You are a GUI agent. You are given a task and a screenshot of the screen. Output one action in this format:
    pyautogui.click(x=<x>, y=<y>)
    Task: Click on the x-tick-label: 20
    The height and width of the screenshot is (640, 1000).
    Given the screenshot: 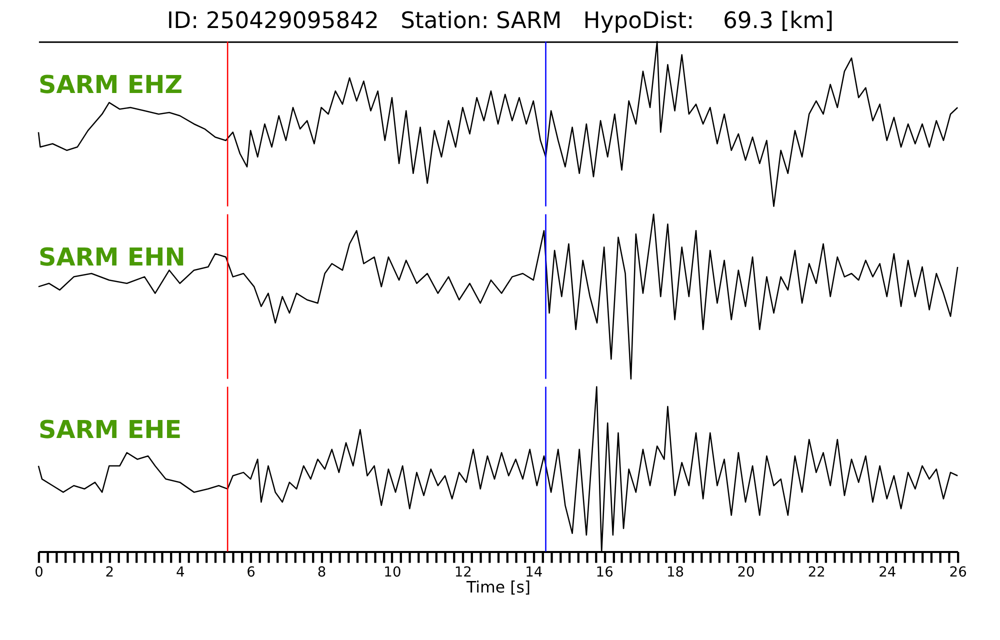 What is the action you would take?
    pyautogui.click(x=746, y=572)
    